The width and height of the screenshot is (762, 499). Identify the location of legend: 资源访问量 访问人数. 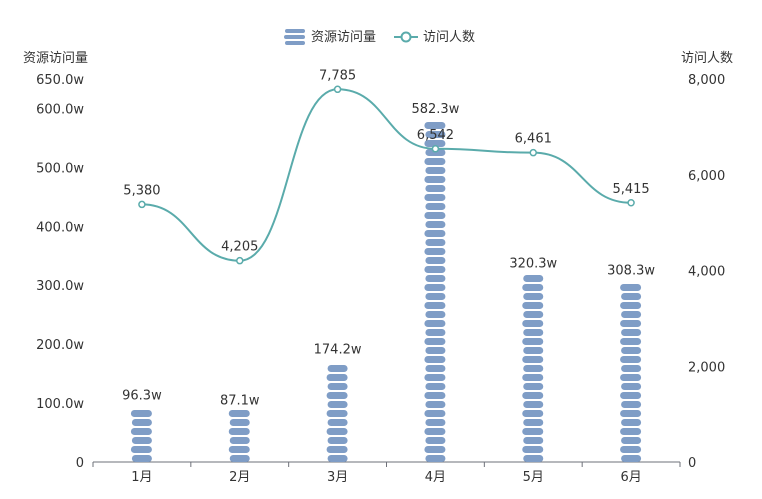
(379, 37).